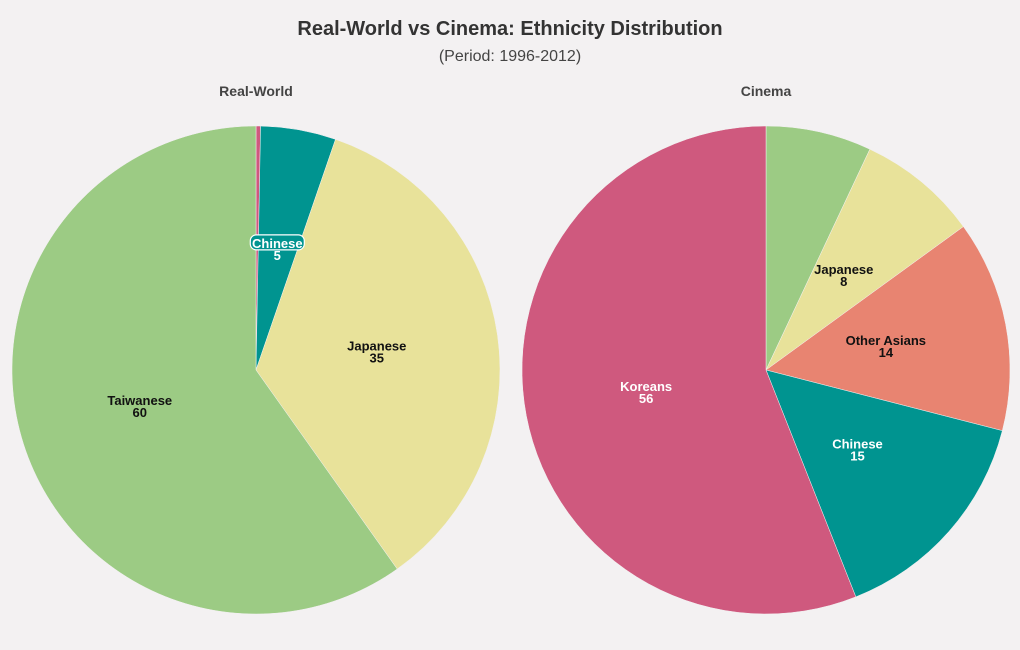  I want to click on cinema-slice-japanese, so click(864, 259).